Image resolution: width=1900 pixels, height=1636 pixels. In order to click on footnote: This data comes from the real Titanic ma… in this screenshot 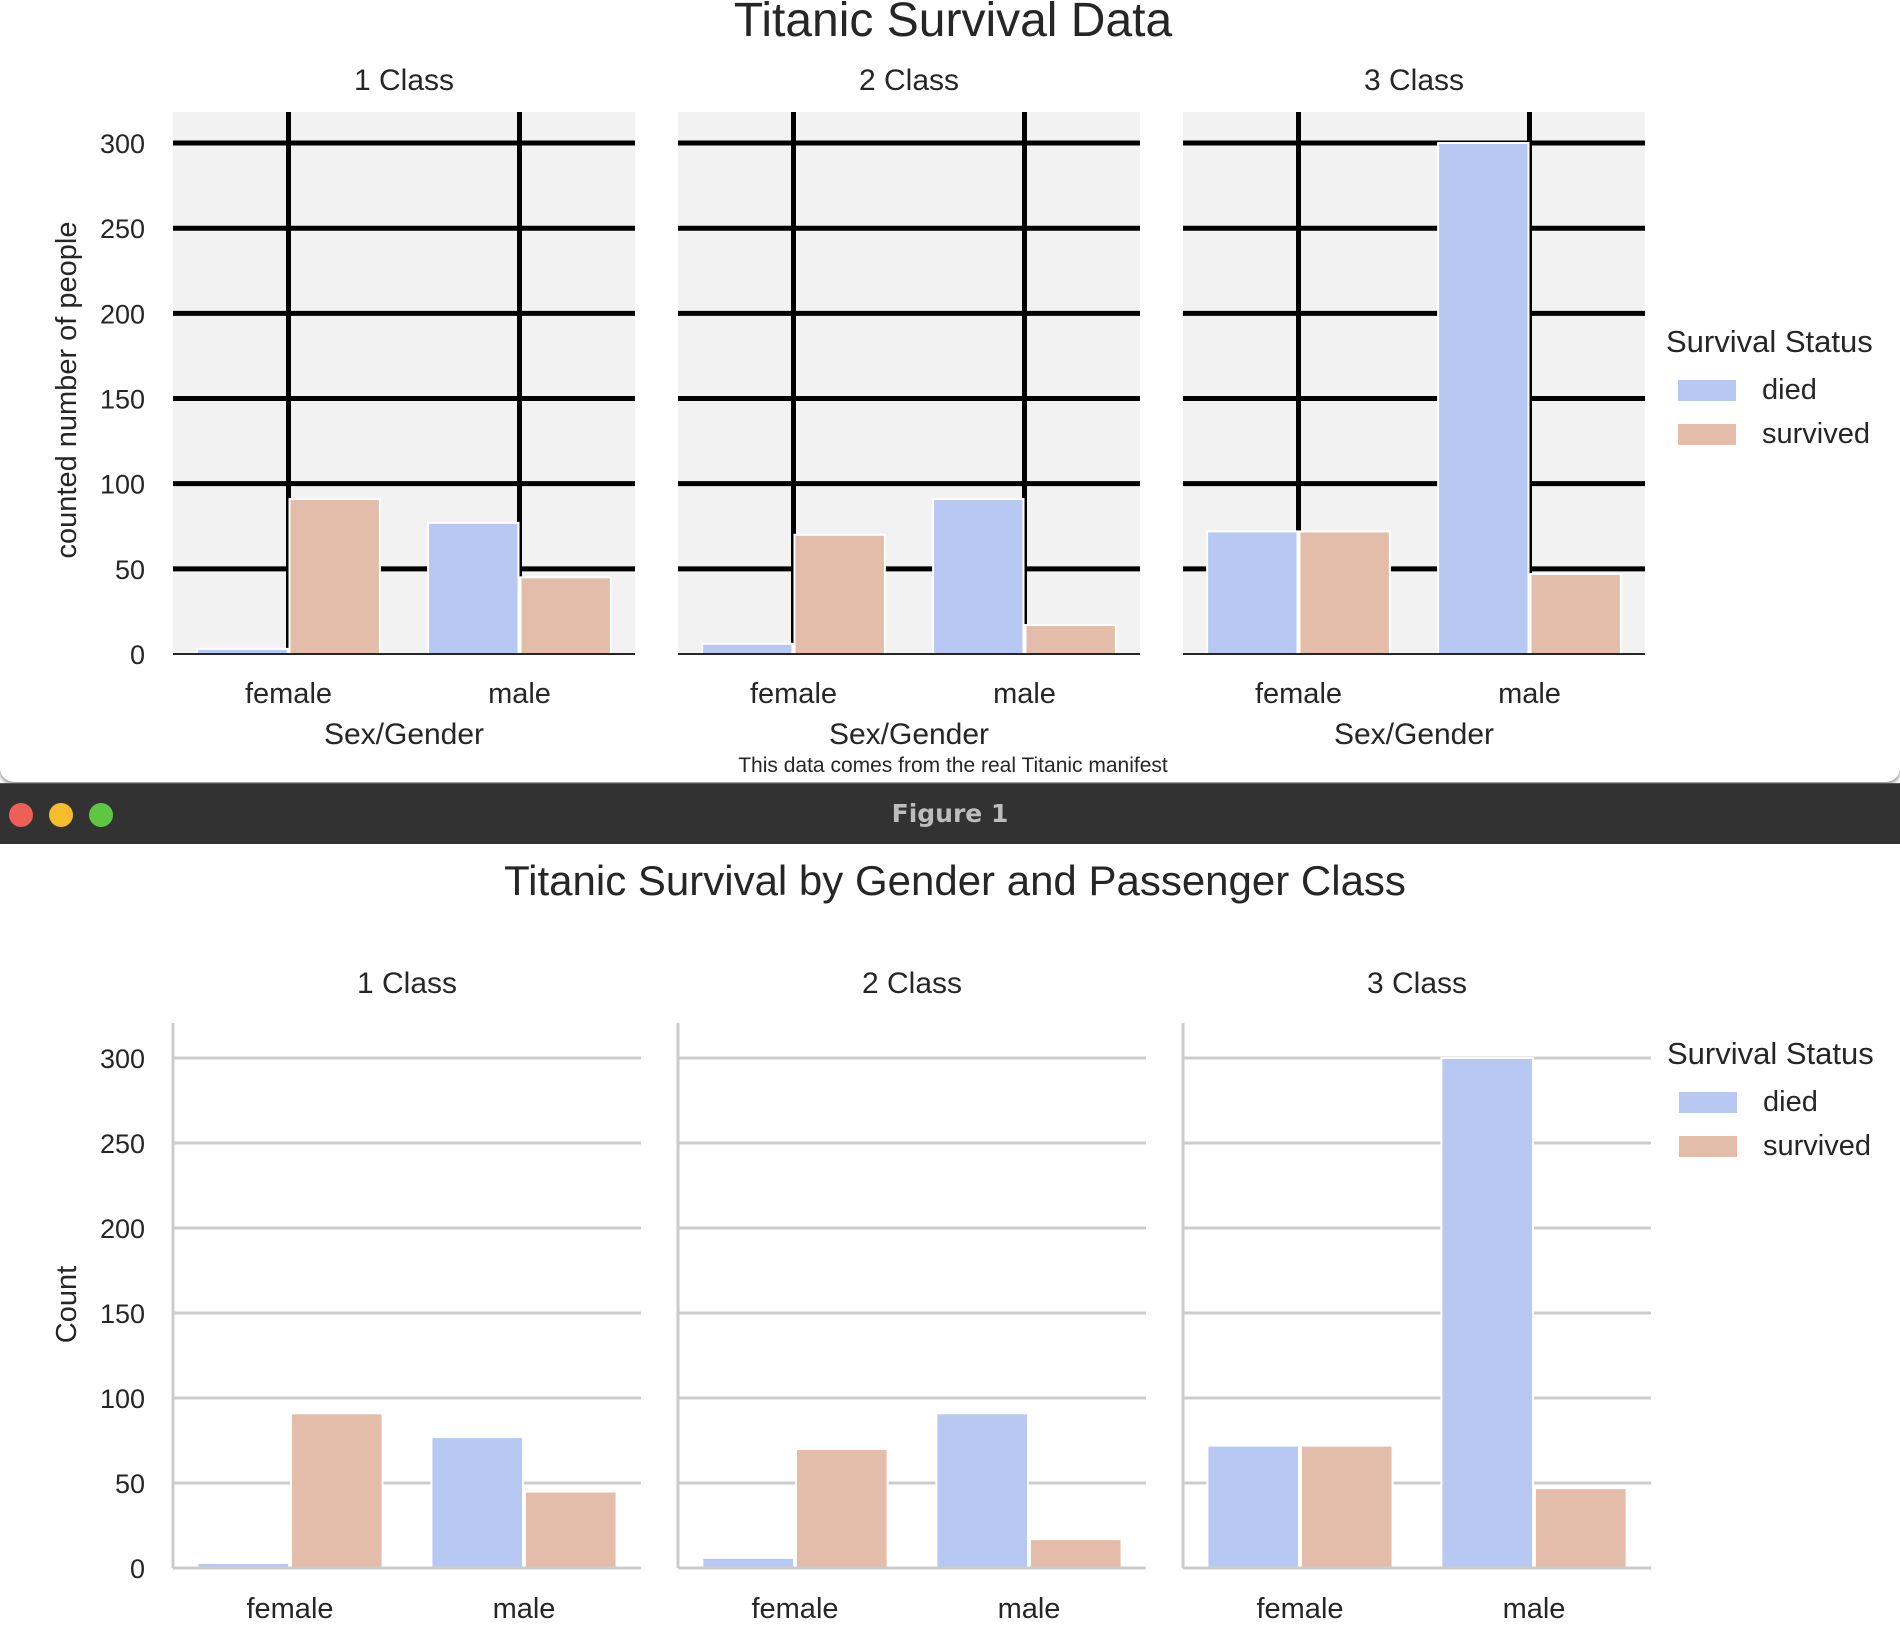, I will do `click(953, 765)`.